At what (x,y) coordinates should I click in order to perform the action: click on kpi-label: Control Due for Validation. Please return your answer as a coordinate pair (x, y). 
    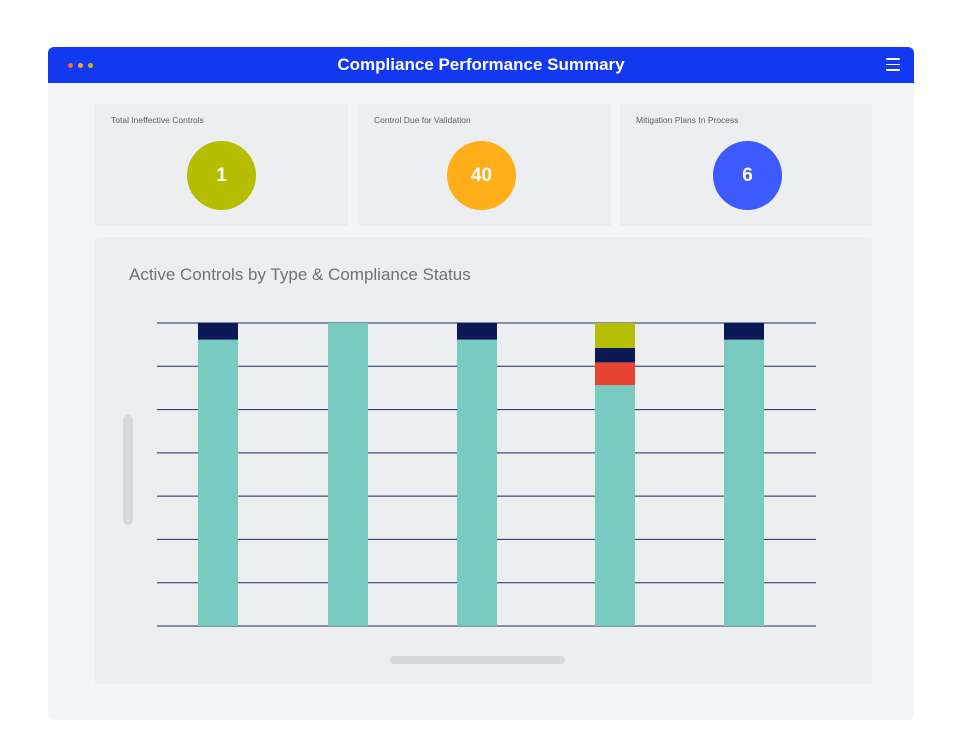
    Looking at the image, I should click on (422, 120).